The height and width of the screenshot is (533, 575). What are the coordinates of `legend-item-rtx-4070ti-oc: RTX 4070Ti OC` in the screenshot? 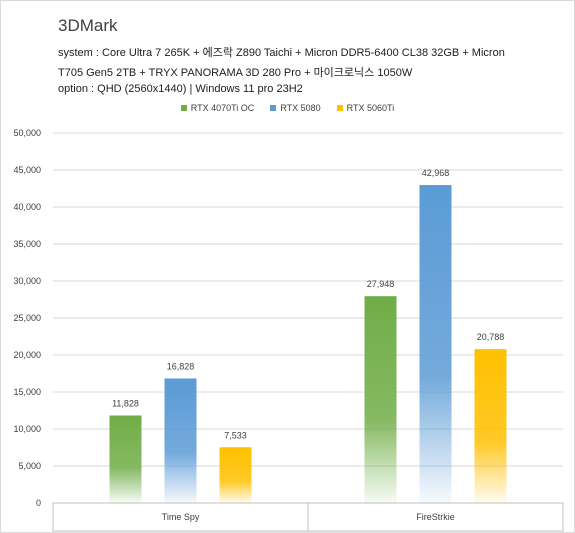 It's located at (217, 108).